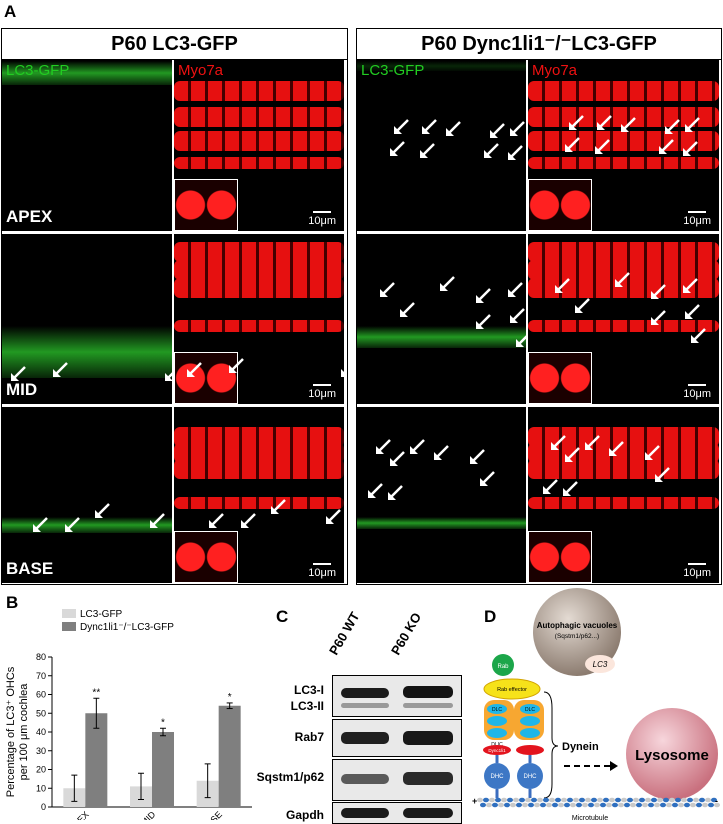  I want to click on lysosome, so click(672, 754).